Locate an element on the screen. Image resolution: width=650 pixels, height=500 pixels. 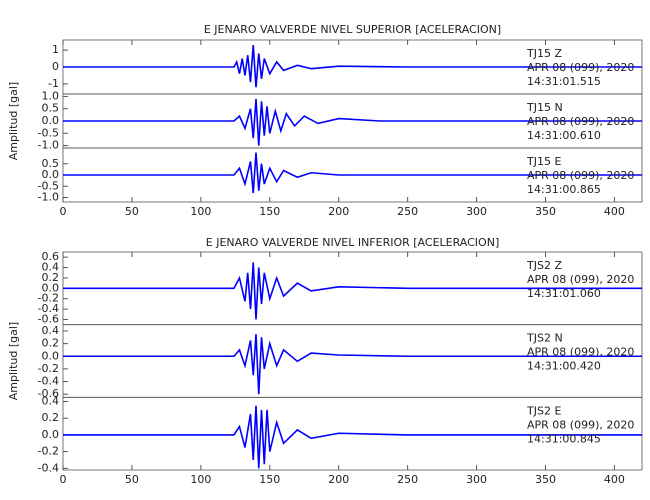
time-label: 14:31:00.865 is located at coordinates (564, 189).